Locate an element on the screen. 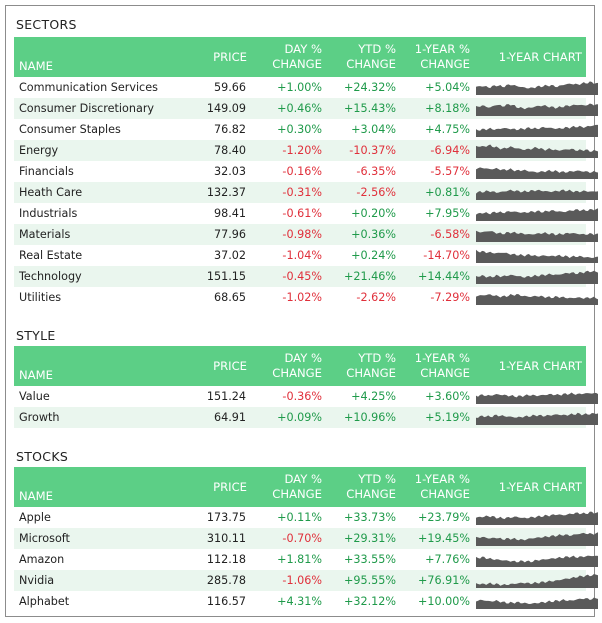 The image size is (602, 623). row-day-change: -0.16% is located at coordinates (302, 171).